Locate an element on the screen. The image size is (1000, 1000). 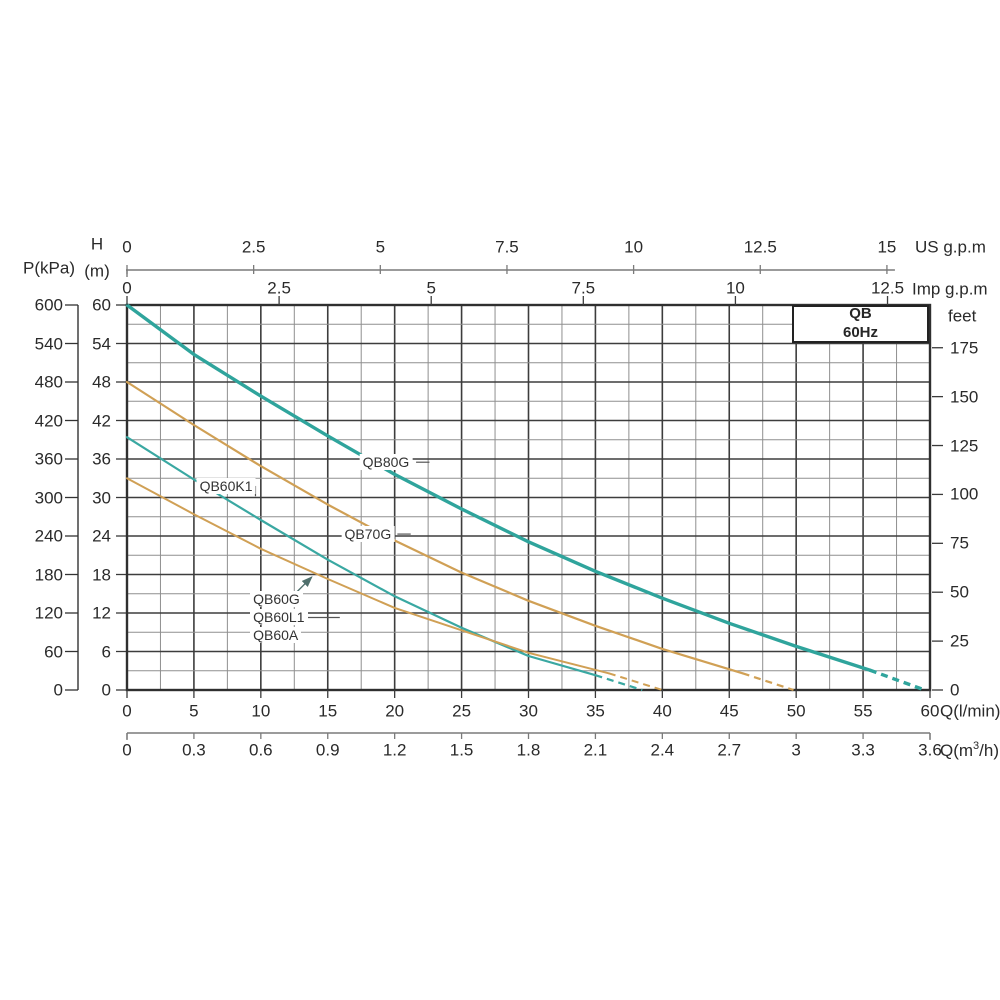
head-m-tick-label: 12 is located at coordinates (101, 613).